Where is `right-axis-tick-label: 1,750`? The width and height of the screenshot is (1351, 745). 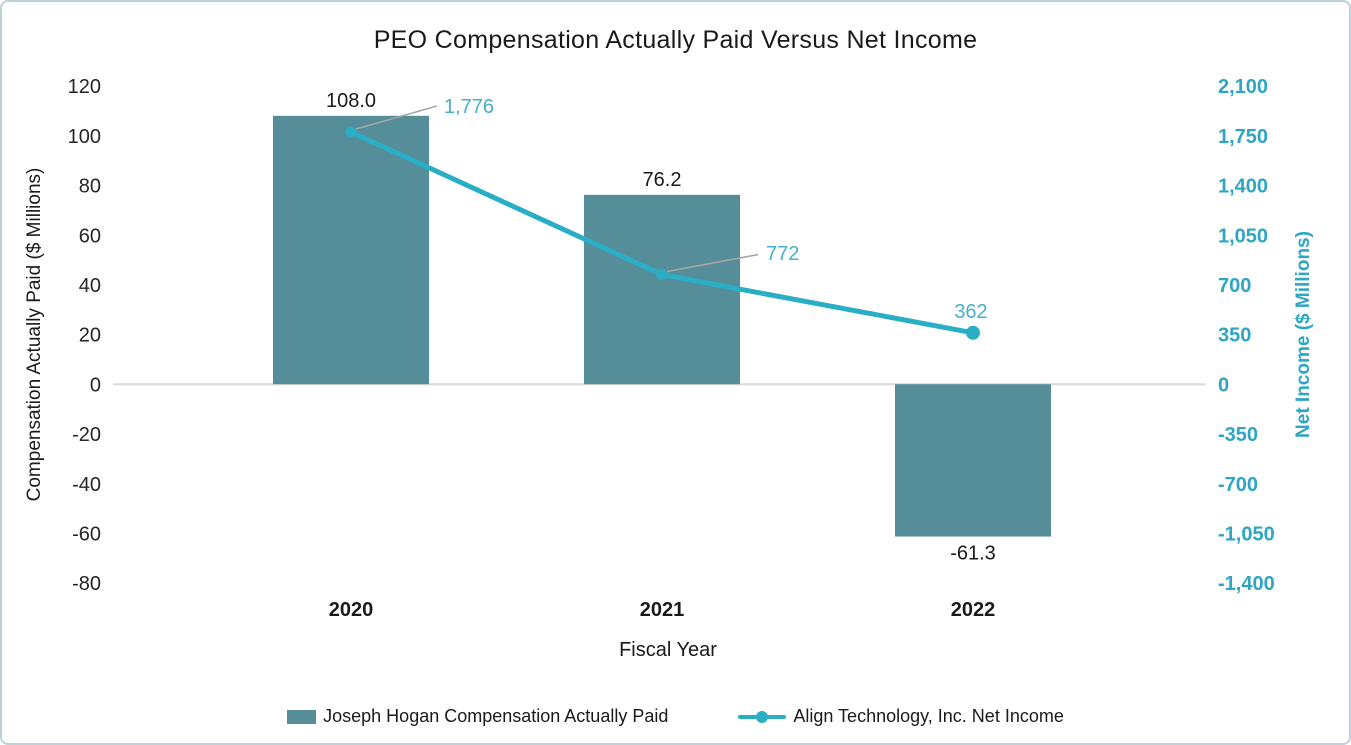
right-axis-tick-label: 1,750 is located at coordinates (1243, 137).